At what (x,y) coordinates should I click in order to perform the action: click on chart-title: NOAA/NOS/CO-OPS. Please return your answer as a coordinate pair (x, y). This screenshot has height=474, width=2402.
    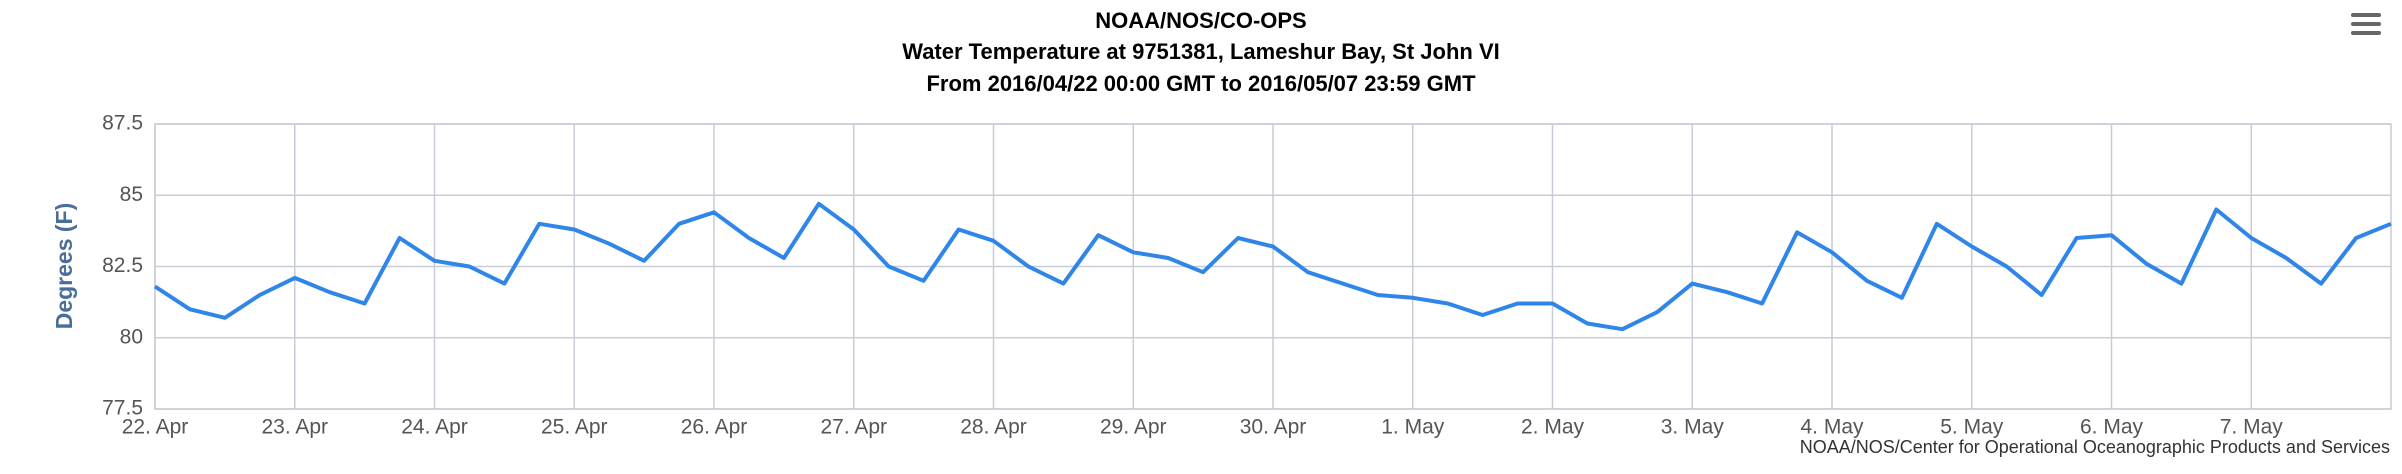
    Looking at the image, I should click on (1200, 20).